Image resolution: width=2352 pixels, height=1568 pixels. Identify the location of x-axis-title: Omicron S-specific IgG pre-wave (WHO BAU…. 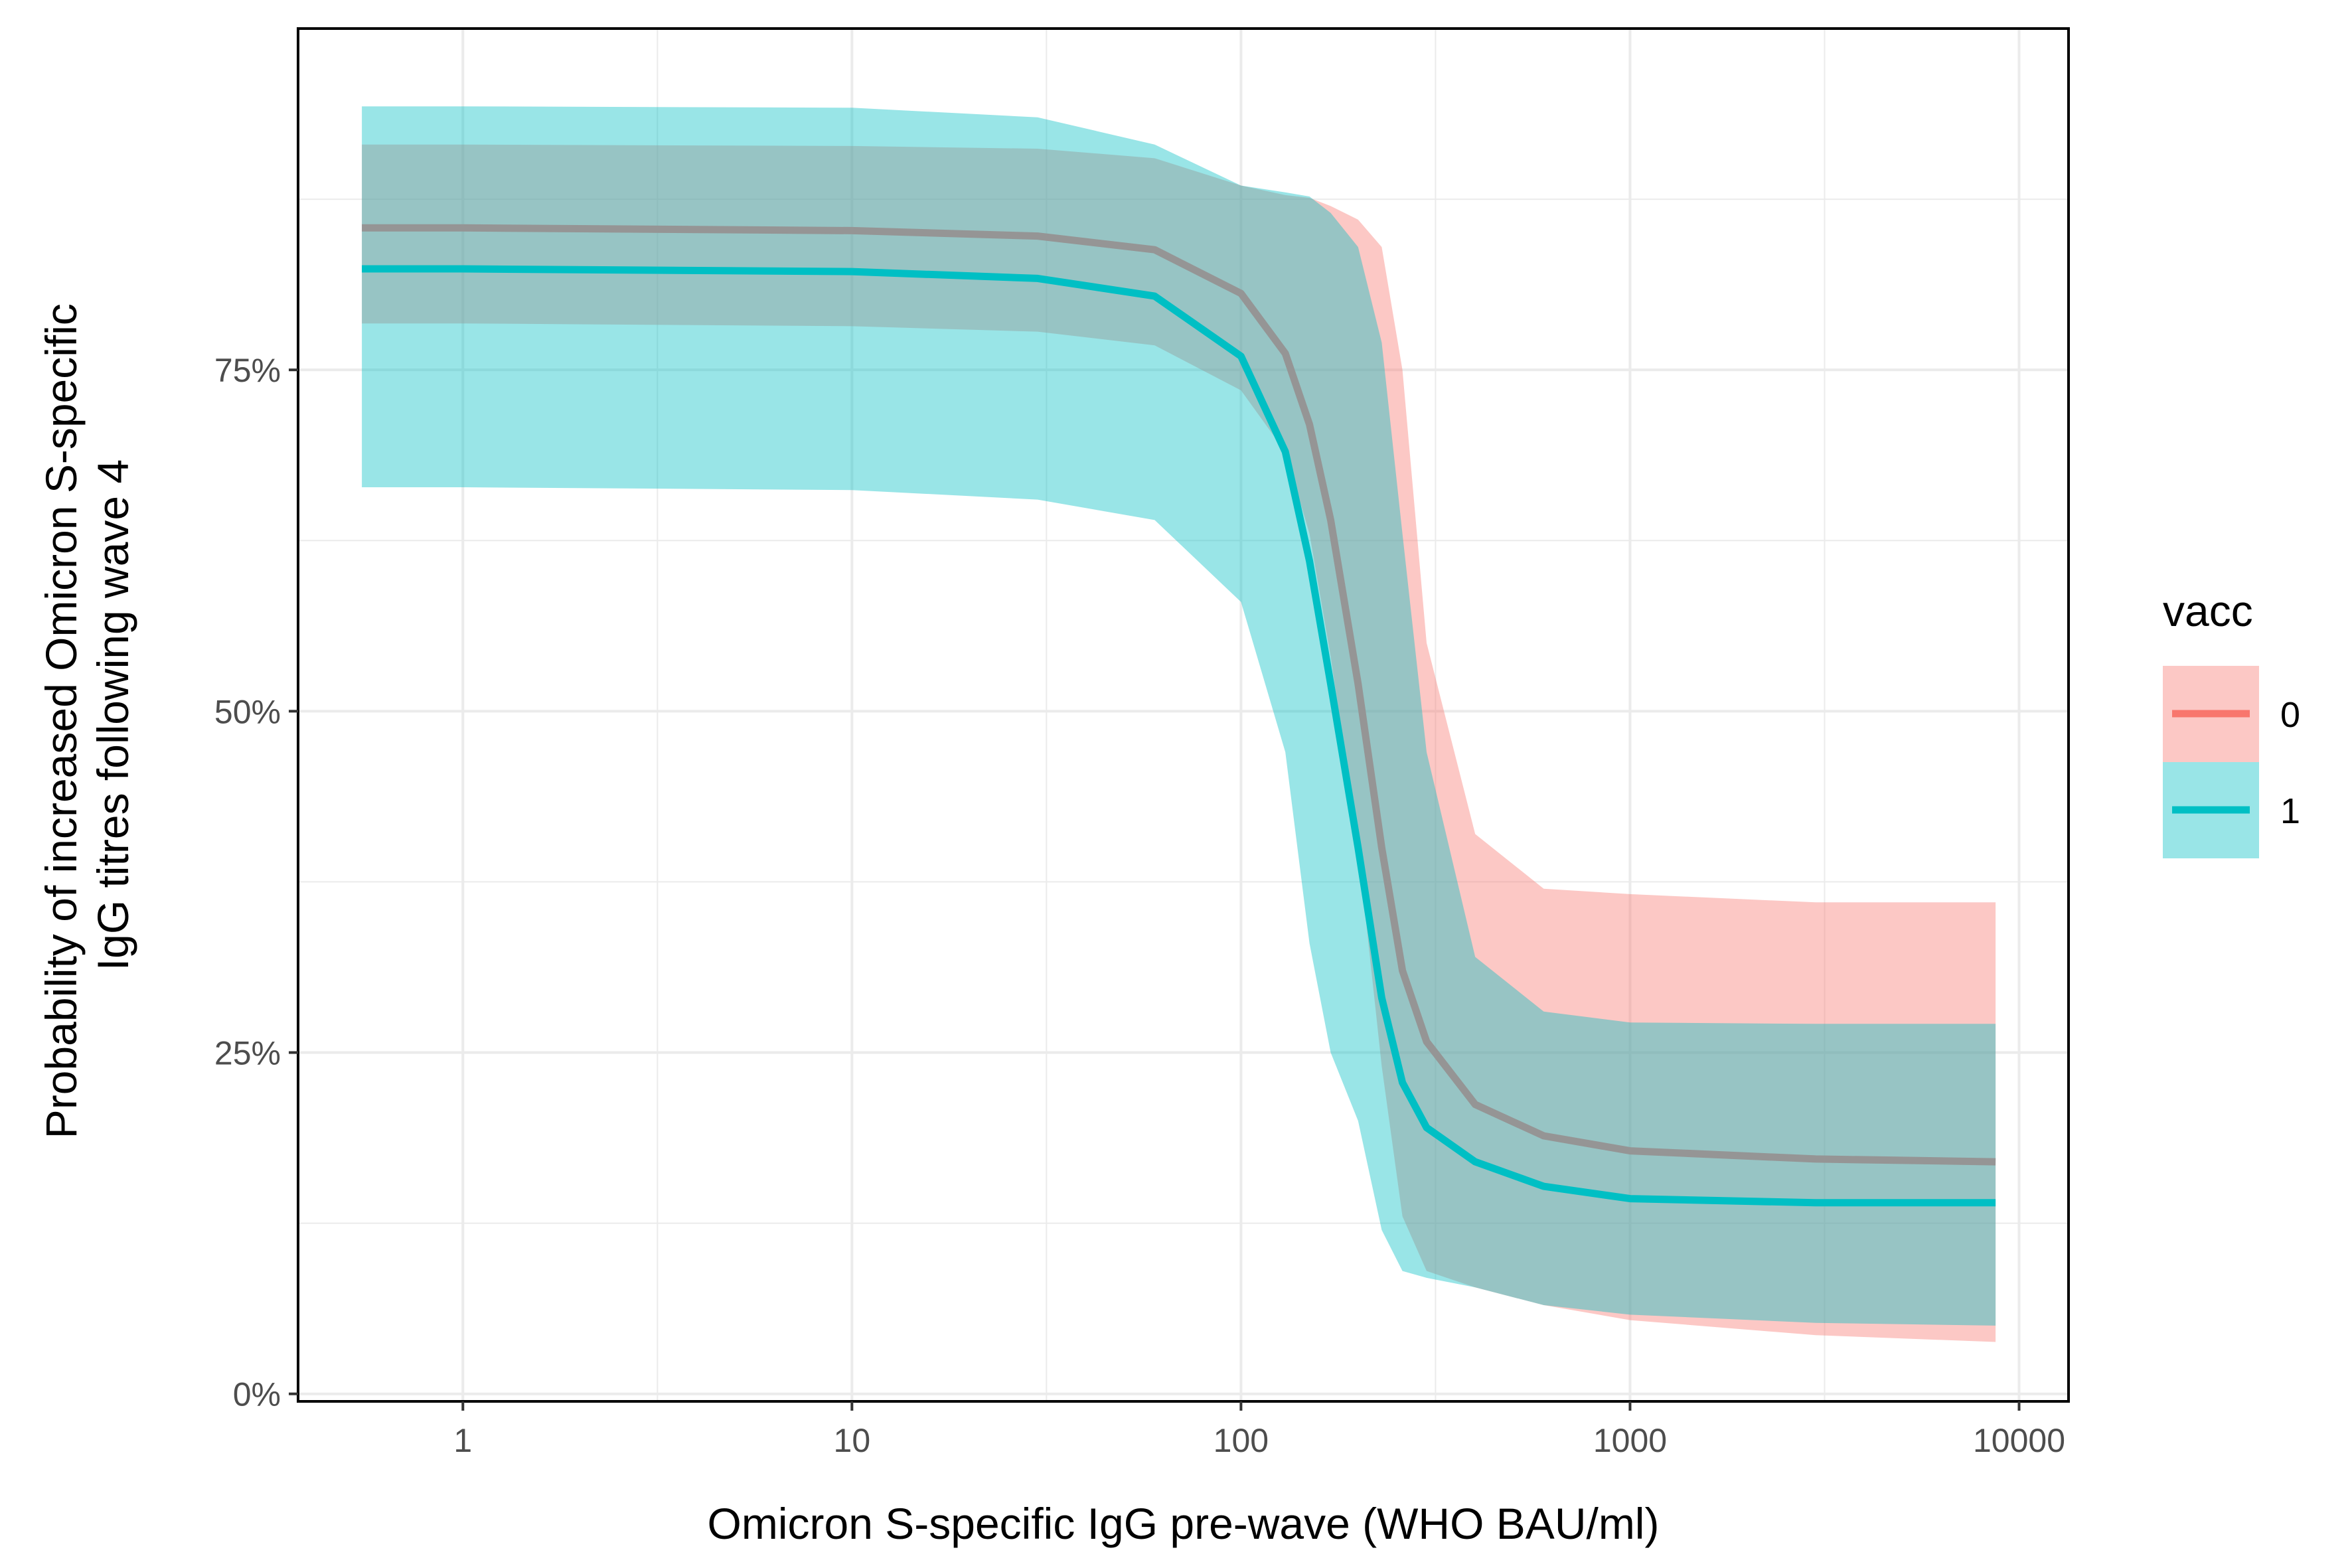
(1184, 1523).